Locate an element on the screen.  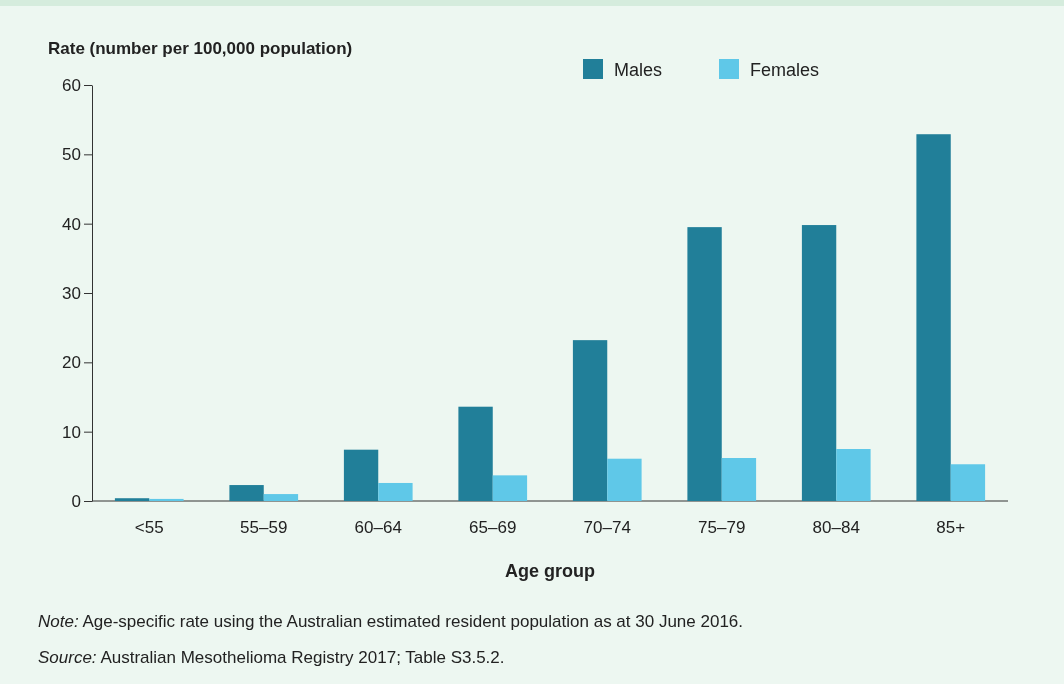
x-axis-title: Age group is located at coordinates (550, 571).